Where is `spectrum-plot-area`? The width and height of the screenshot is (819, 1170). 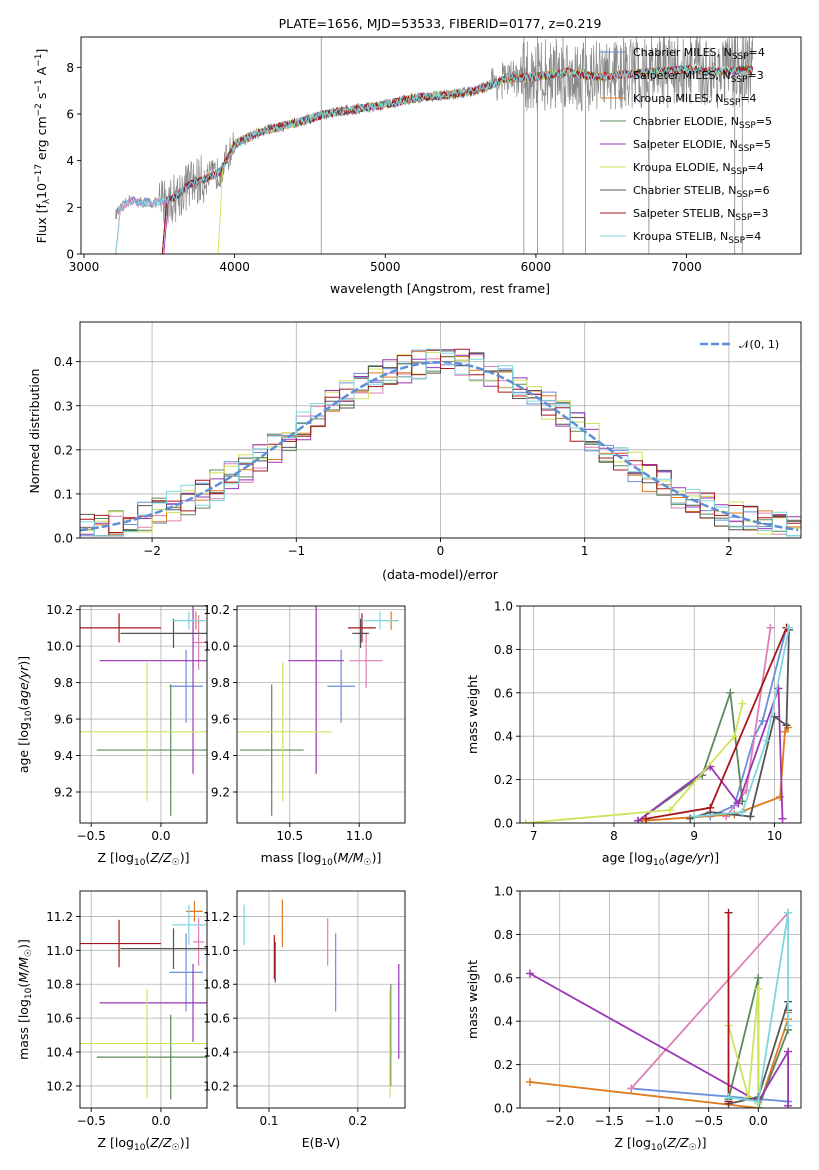 spectrum-plot-area is located at coordinates (434, 145).